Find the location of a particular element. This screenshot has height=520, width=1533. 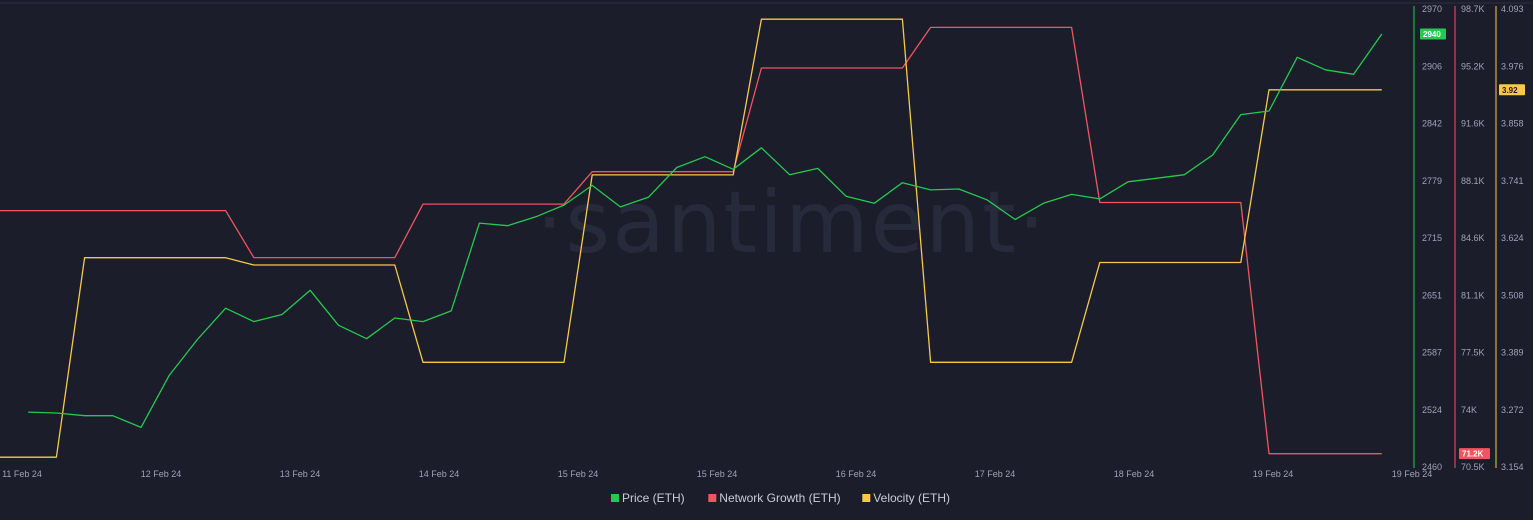

velocity-axis-tick: 3.389 is located at coordinates (1512, 353).